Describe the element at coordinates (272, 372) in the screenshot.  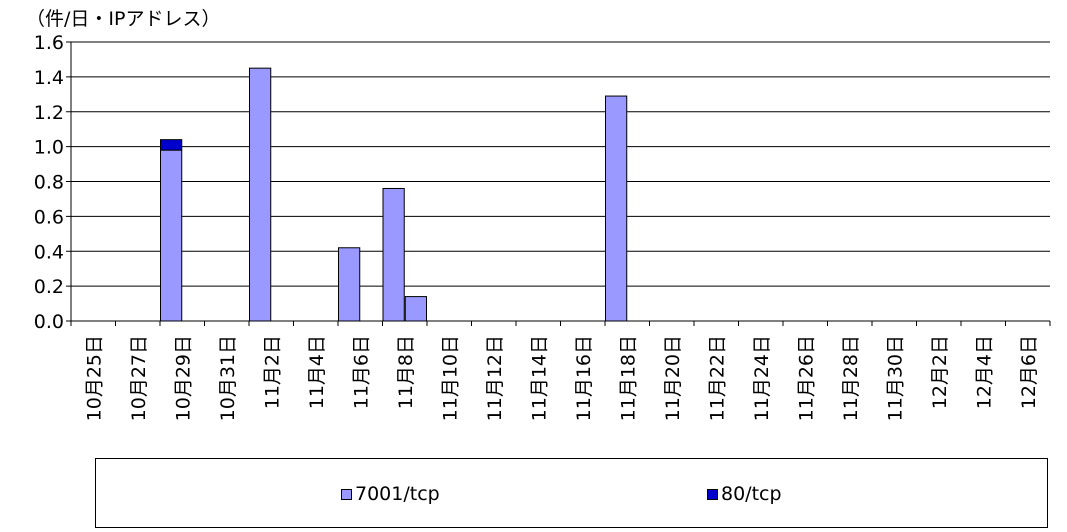
I see `x-tick-label: 11月2日` at that location.